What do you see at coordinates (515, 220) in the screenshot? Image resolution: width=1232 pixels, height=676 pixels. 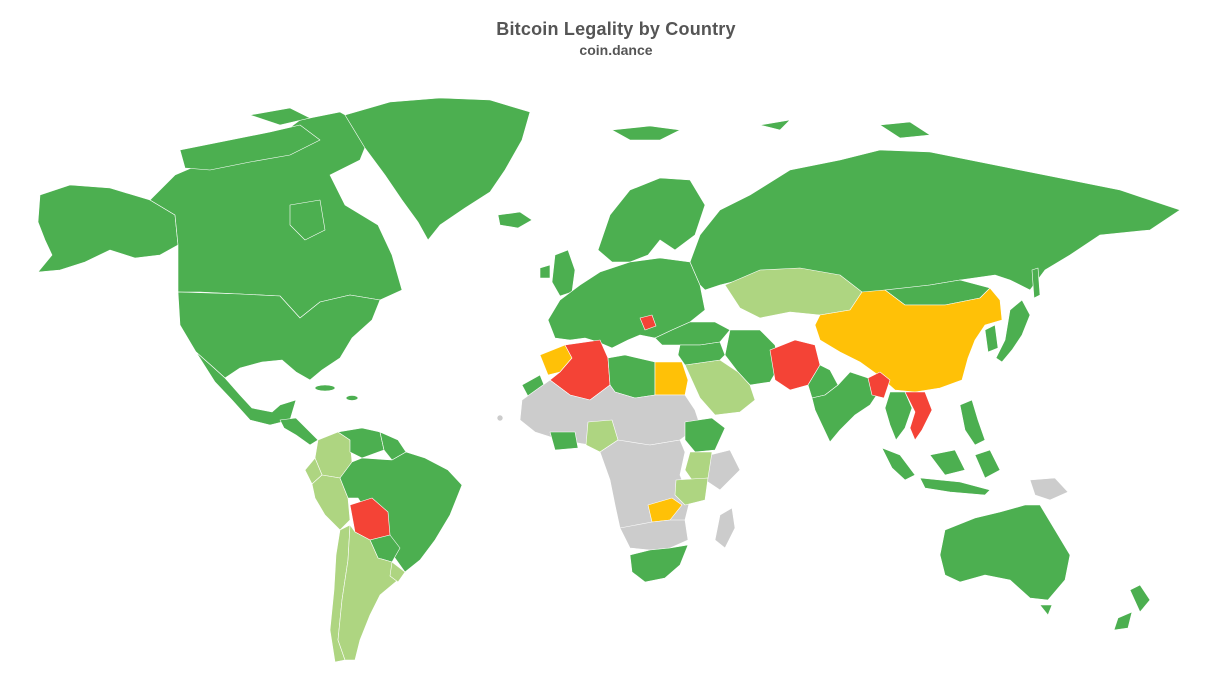 I see `country-Iceland` at bounding box center [515, 220].